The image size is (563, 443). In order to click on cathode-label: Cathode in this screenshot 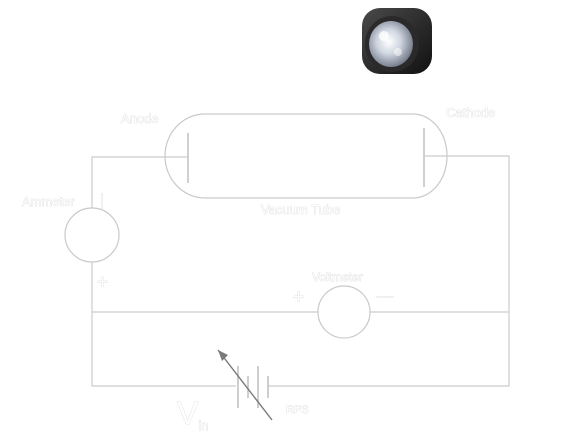, I will do `click(470, 112)`.